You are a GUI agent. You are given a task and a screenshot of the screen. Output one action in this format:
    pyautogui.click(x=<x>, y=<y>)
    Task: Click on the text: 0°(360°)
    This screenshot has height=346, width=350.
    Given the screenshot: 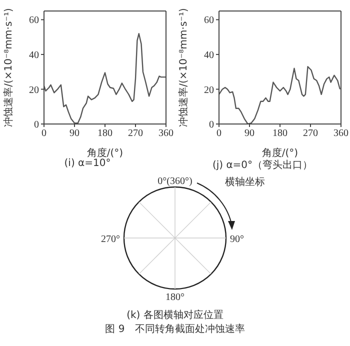 What is the action you would take?
    pyautogui.click(x=175, y=181)
    